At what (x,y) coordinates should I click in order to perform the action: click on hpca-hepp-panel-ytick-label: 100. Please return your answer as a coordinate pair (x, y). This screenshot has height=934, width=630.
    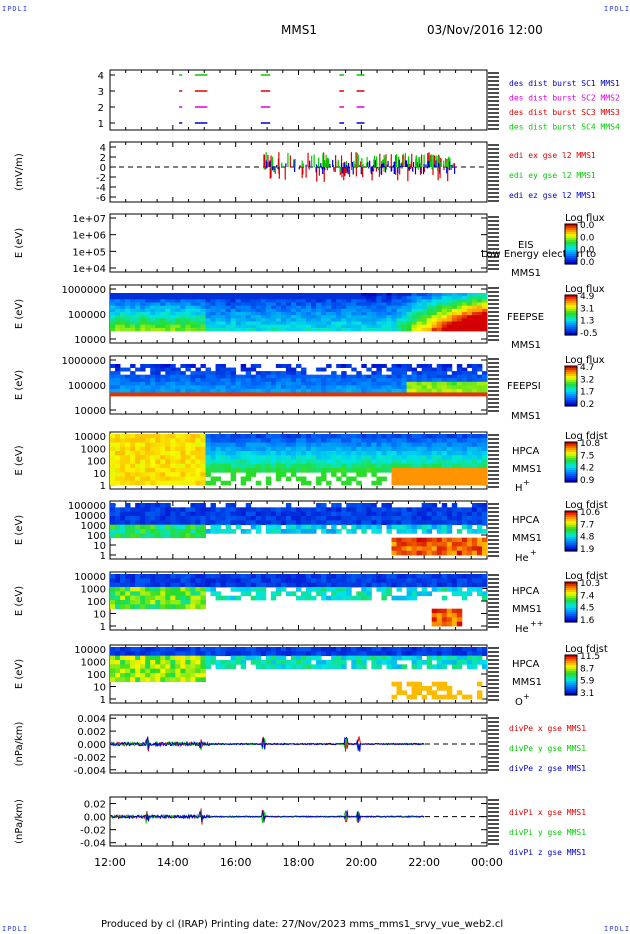
    Looking at the image, I should click on (96, 602).